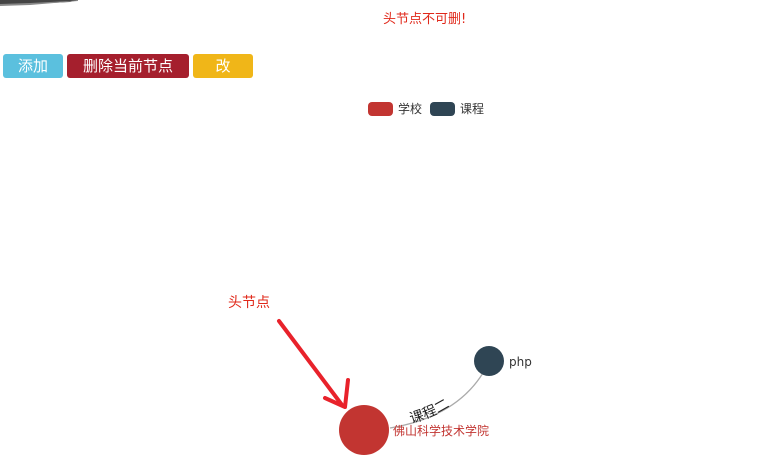 The image size is (757, 461). Describe the element at coordinates (457, 108) in the screenshot. I see `legend-item-course: 课程` at that location.